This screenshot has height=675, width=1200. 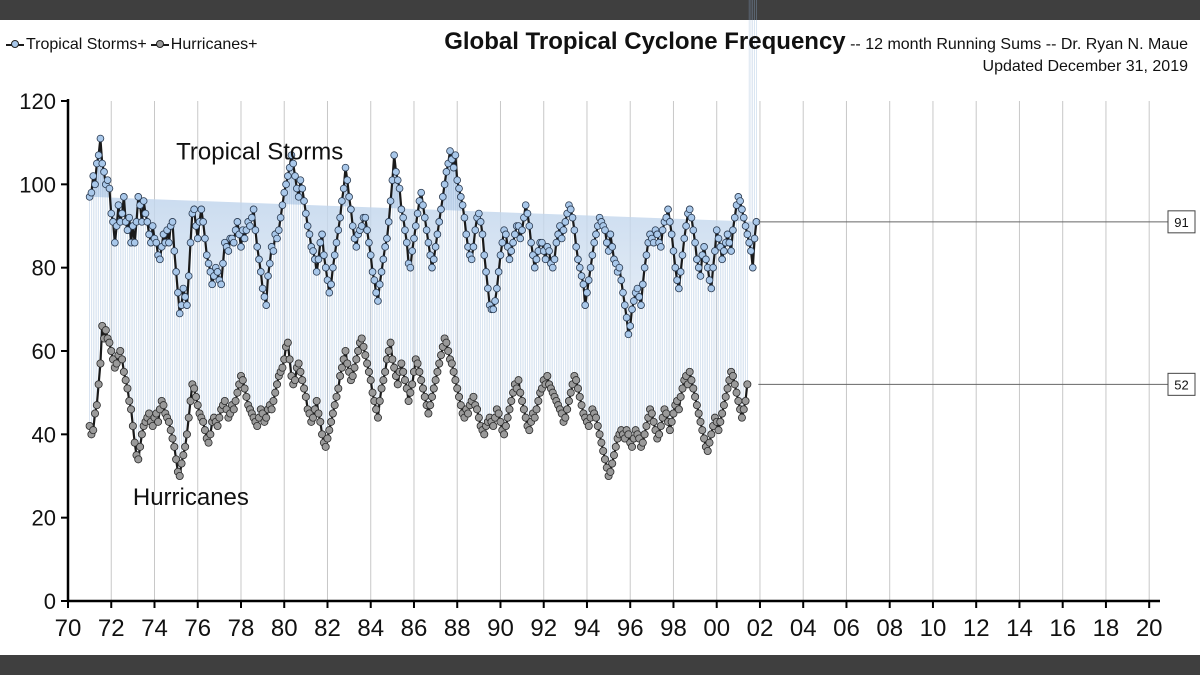 I want to click on x-tick-label-08: 08, so click(x=889, y=628).